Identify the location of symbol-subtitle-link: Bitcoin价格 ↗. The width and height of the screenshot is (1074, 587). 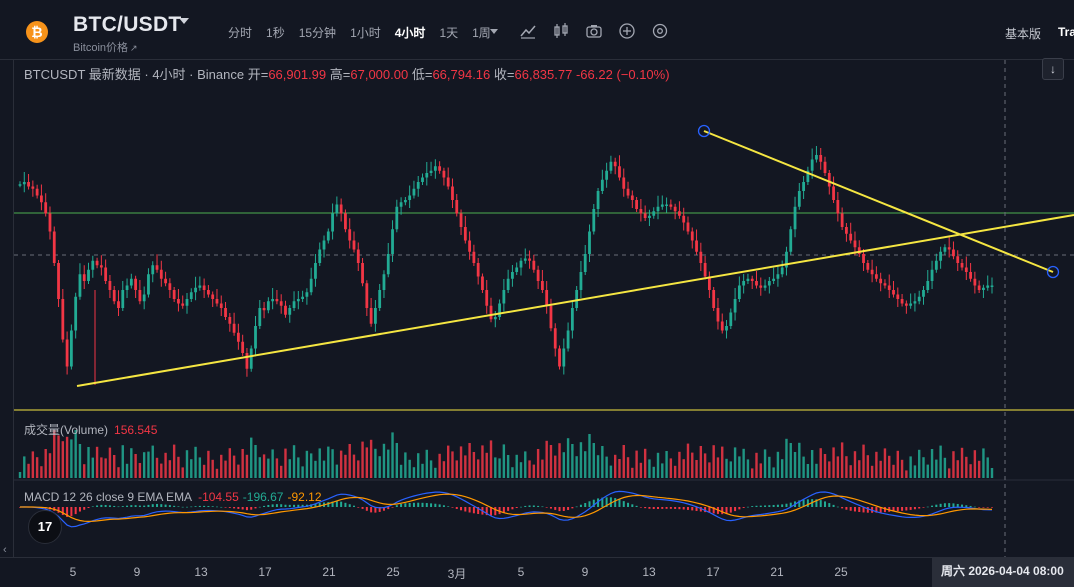
(105, 47).